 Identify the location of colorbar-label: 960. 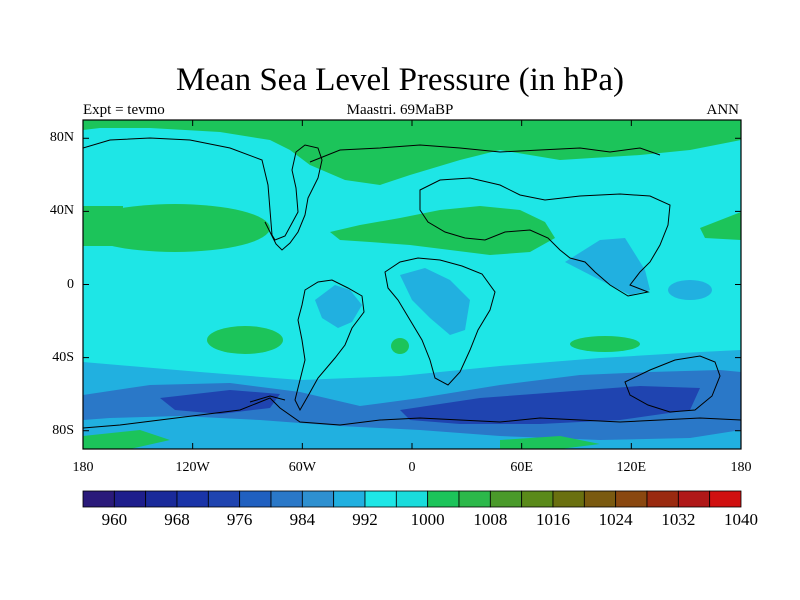
(114, 519).